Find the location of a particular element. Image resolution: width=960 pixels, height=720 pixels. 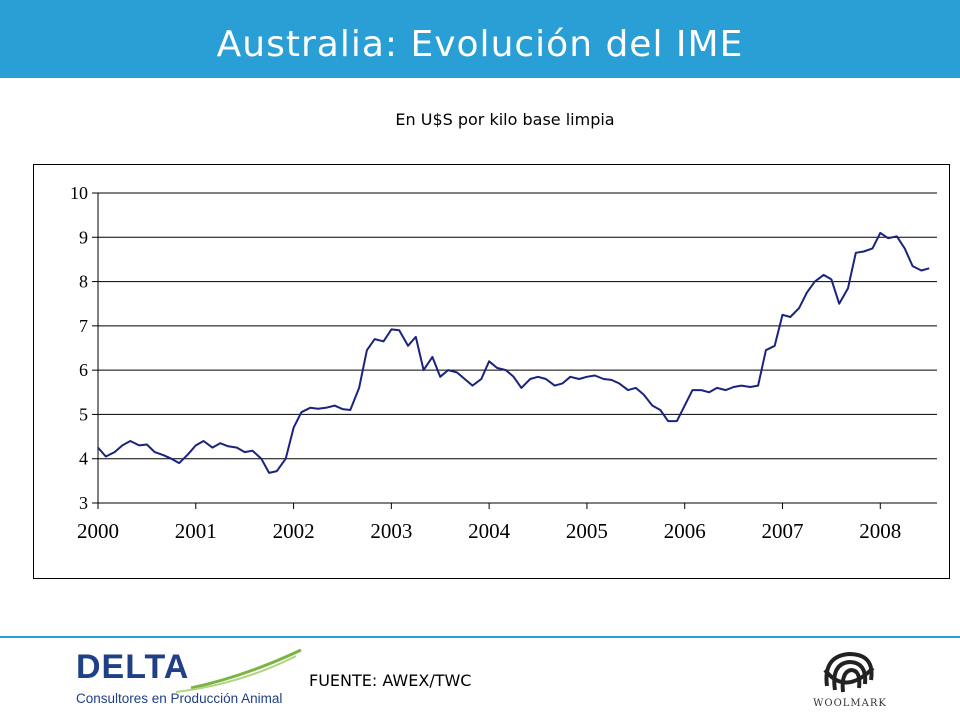

woolmark-name: WOOLMARK is located at coordinates (850, 703).